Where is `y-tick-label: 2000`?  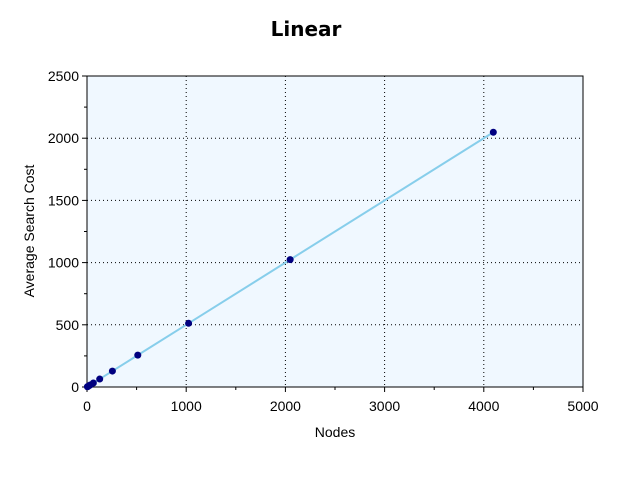
y-tick-label: 2000 is located at coordinates (63, 138).